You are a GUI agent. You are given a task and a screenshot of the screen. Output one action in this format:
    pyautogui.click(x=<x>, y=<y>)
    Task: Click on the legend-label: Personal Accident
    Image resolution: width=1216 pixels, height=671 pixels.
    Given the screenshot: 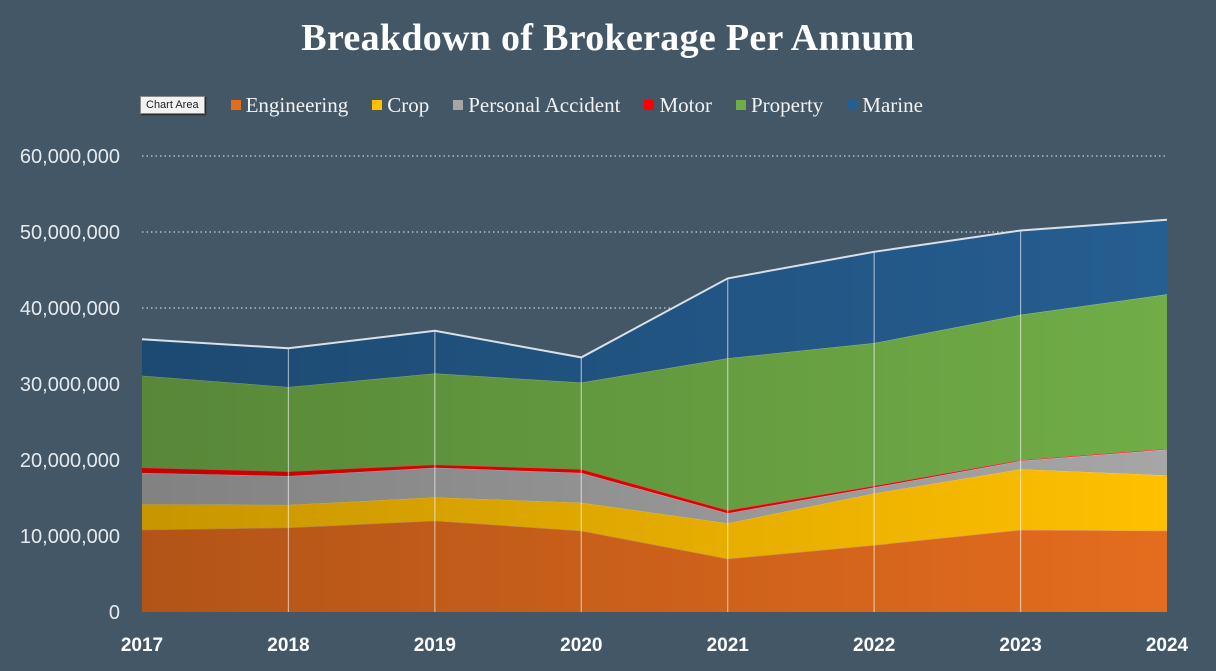 What is the action you would take?
    pyautogui.click(x=544, y=104)
    